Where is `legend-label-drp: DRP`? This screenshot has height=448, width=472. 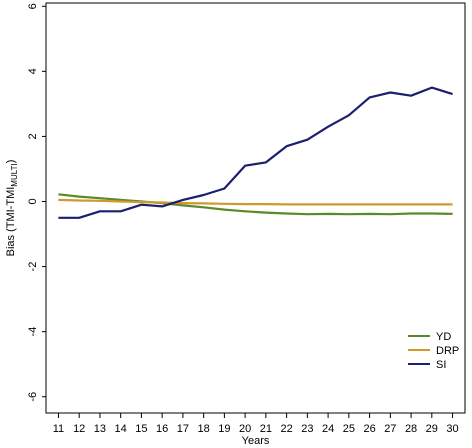 legend-label-drp: DRP is located at coordinates (447, 351).